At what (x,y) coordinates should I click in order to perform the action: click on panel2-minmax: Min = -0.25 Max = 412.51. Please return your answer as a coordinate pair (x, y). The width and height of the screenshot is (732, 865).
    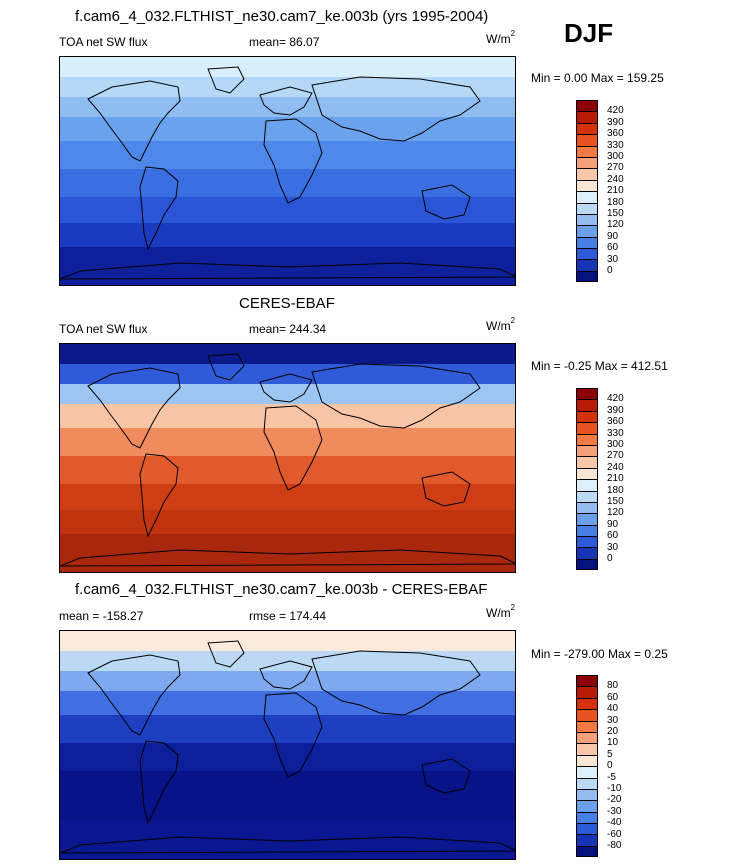
    Looking at the image, I should click on (599, 366).